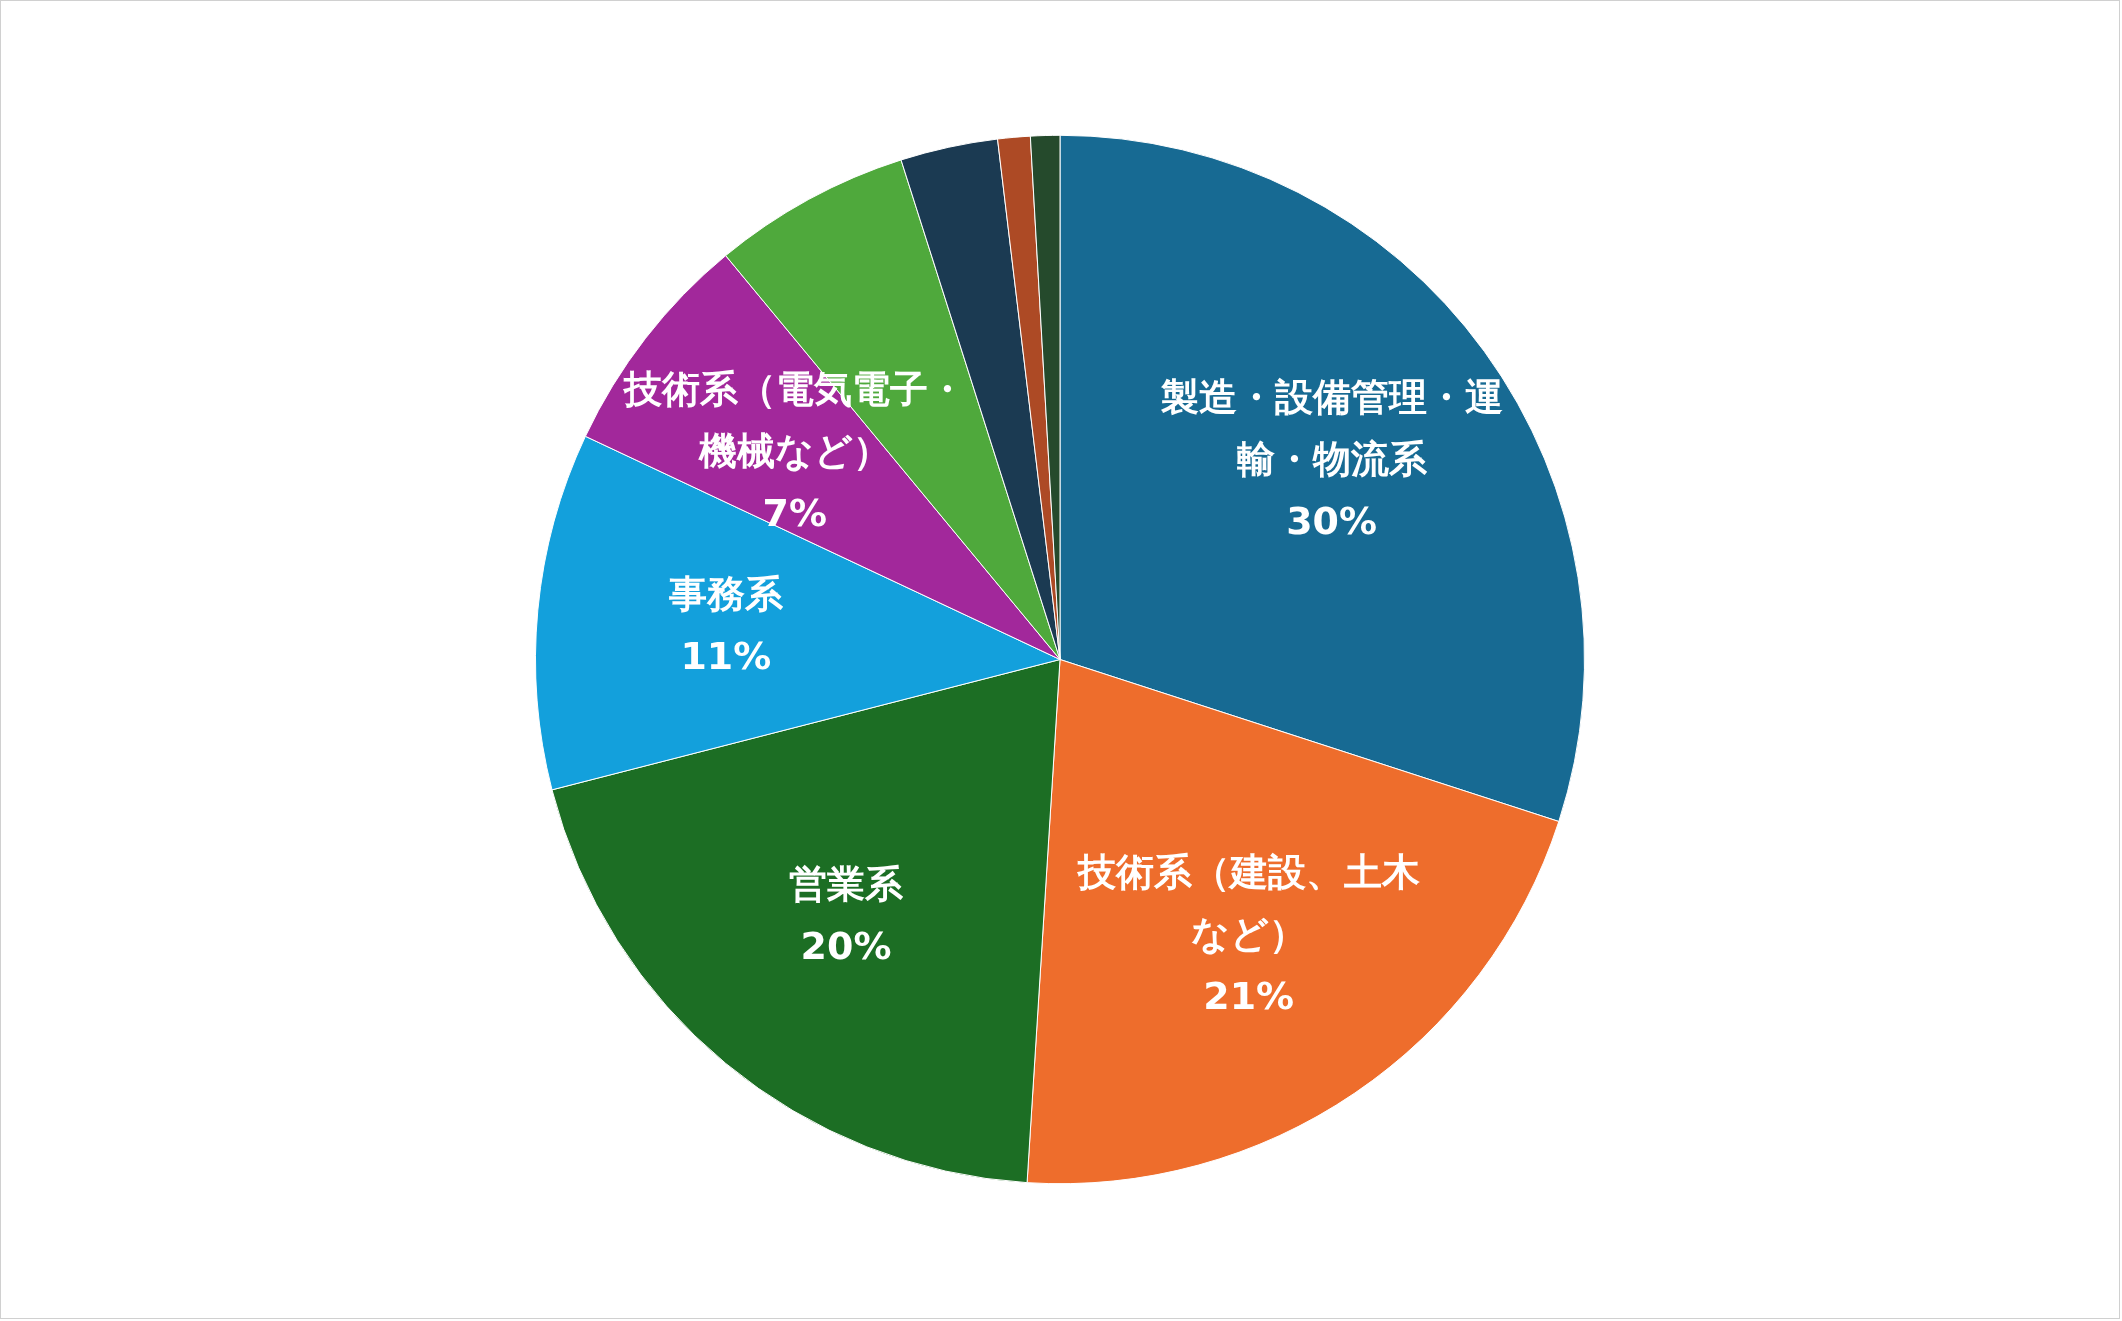 The image size is (2122, 1321). Describe the element at coordinates (726, 655) in the screenshot. I see `data-label: 11%` at that location.